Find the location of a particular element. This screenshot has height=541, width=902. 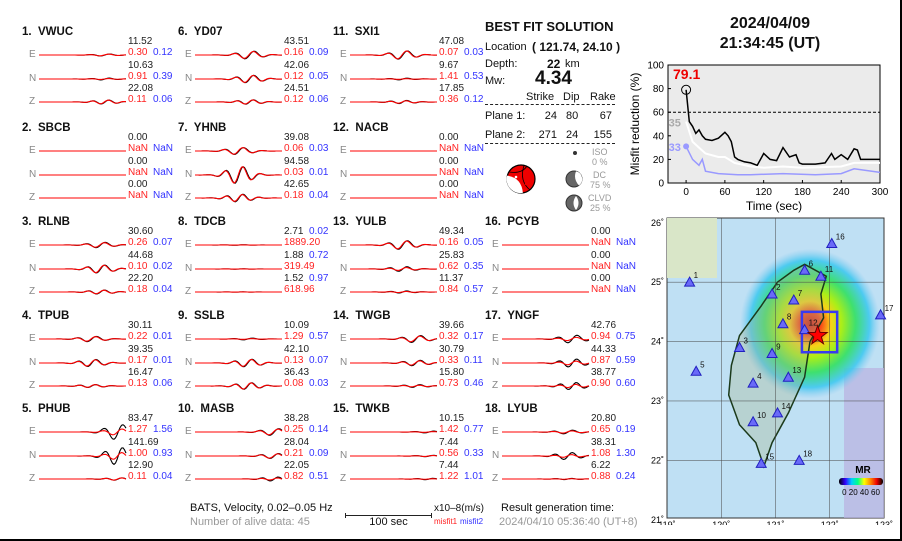

peak-amplitude: 94.58 is located at coordinates (297, 161).